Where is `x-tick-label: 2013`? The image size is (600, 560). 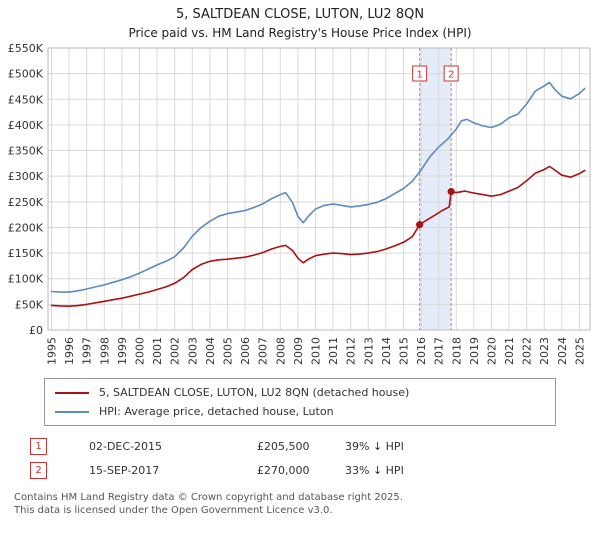 x-tick-label: 2013 is located at coordinates (368, 351).